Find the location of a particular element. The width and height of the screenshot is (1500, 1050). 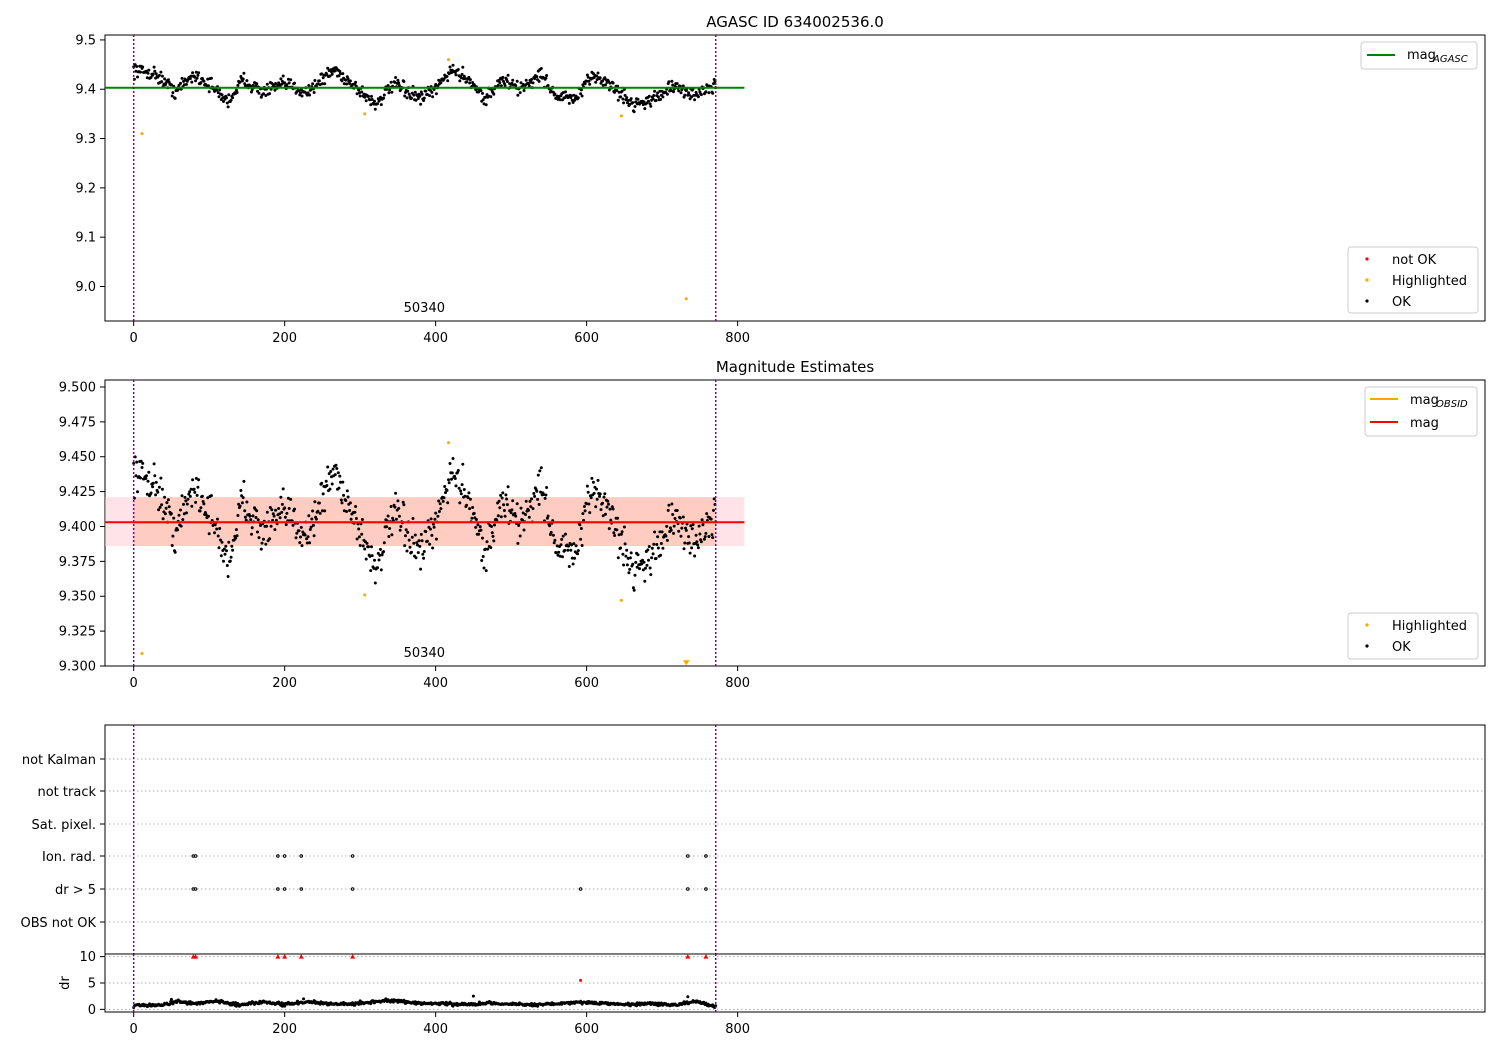

x-tick-label: 400 is located at coordinates (435, 683).